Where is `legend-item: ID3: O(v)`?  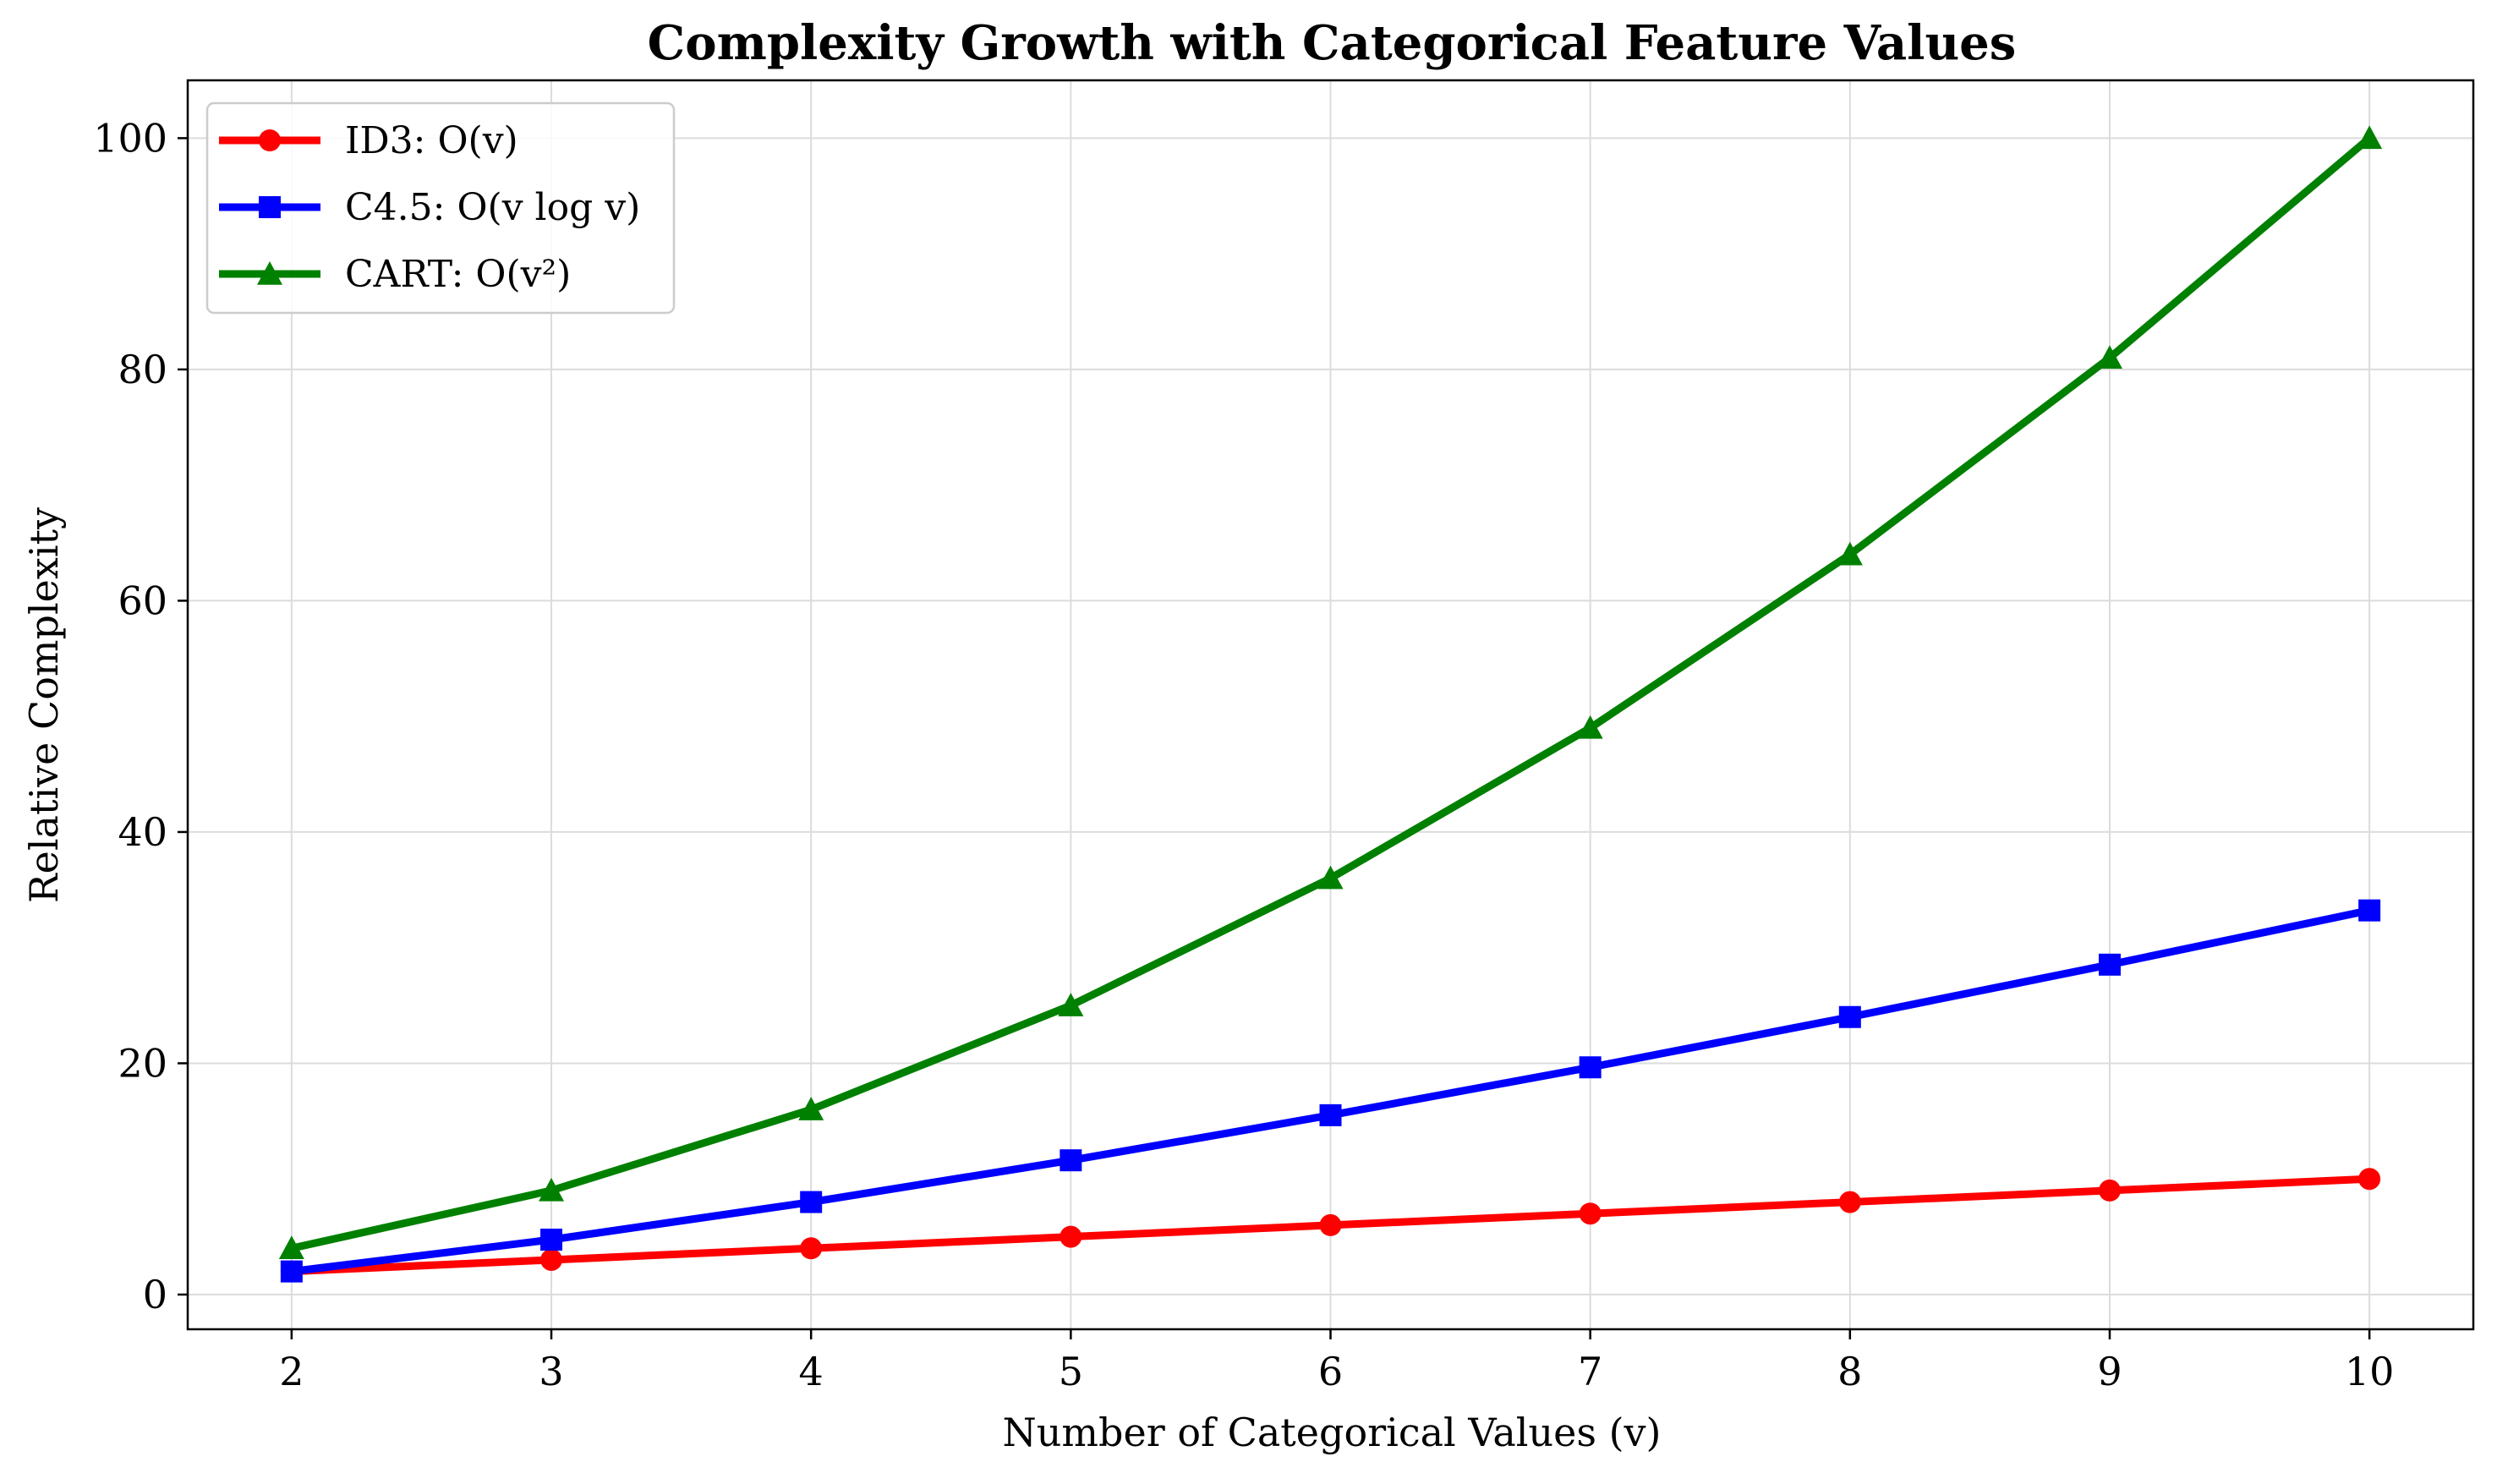
legend-item: ID3: O(v) is located at coordinates (368, 140).